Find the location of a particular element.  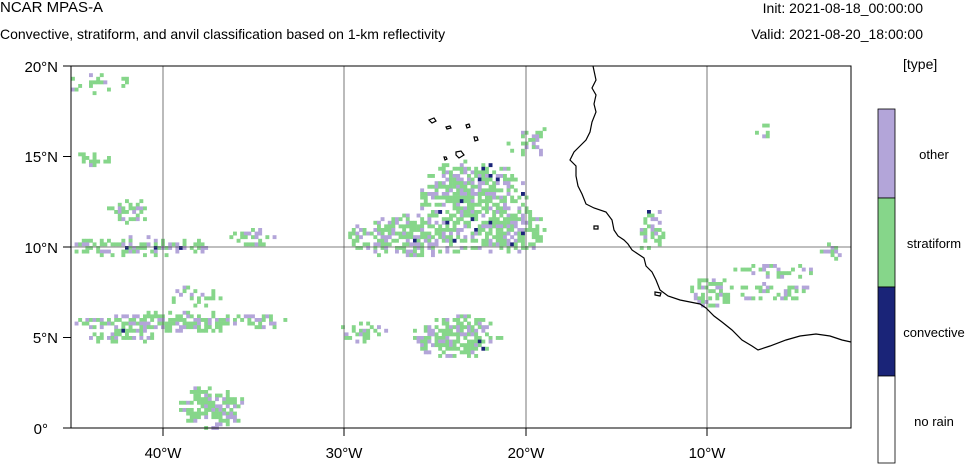

lat-tick-10n: 10°N is located at coordinates (41, 248).